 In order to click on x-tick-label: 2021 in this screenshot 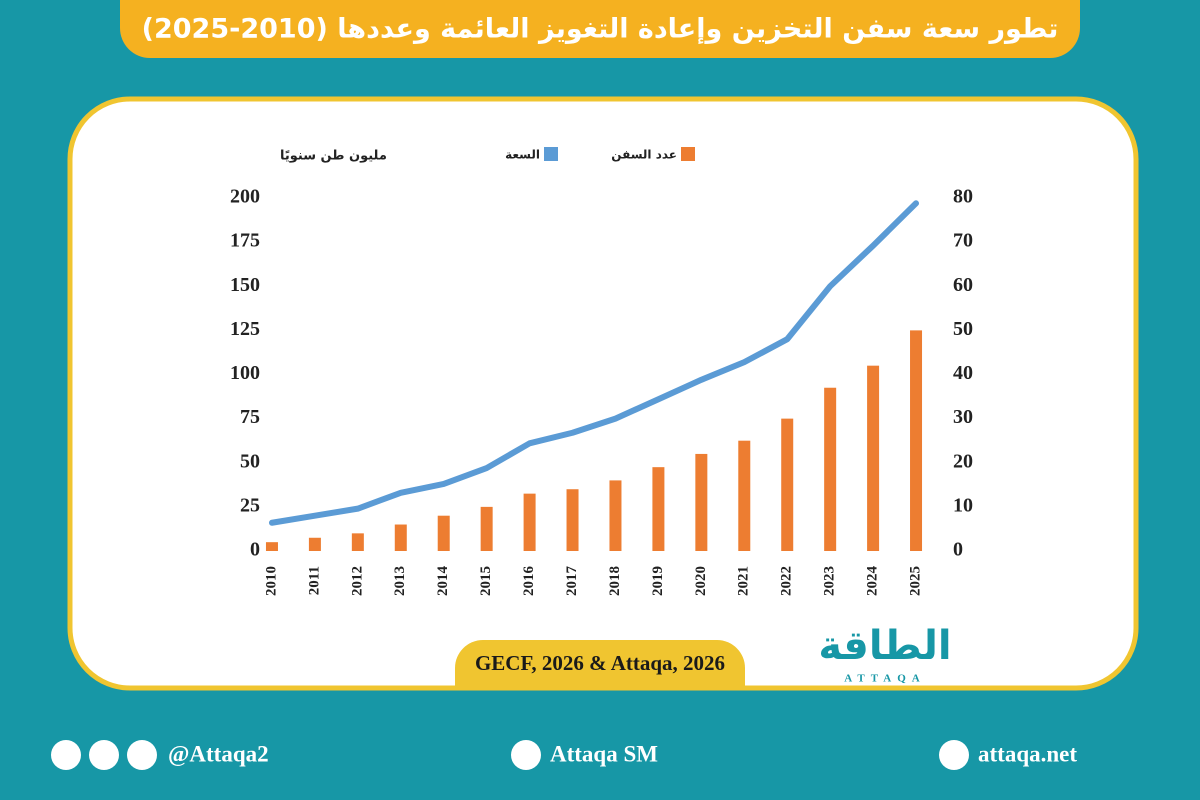, I will do `click(744, 581)`.